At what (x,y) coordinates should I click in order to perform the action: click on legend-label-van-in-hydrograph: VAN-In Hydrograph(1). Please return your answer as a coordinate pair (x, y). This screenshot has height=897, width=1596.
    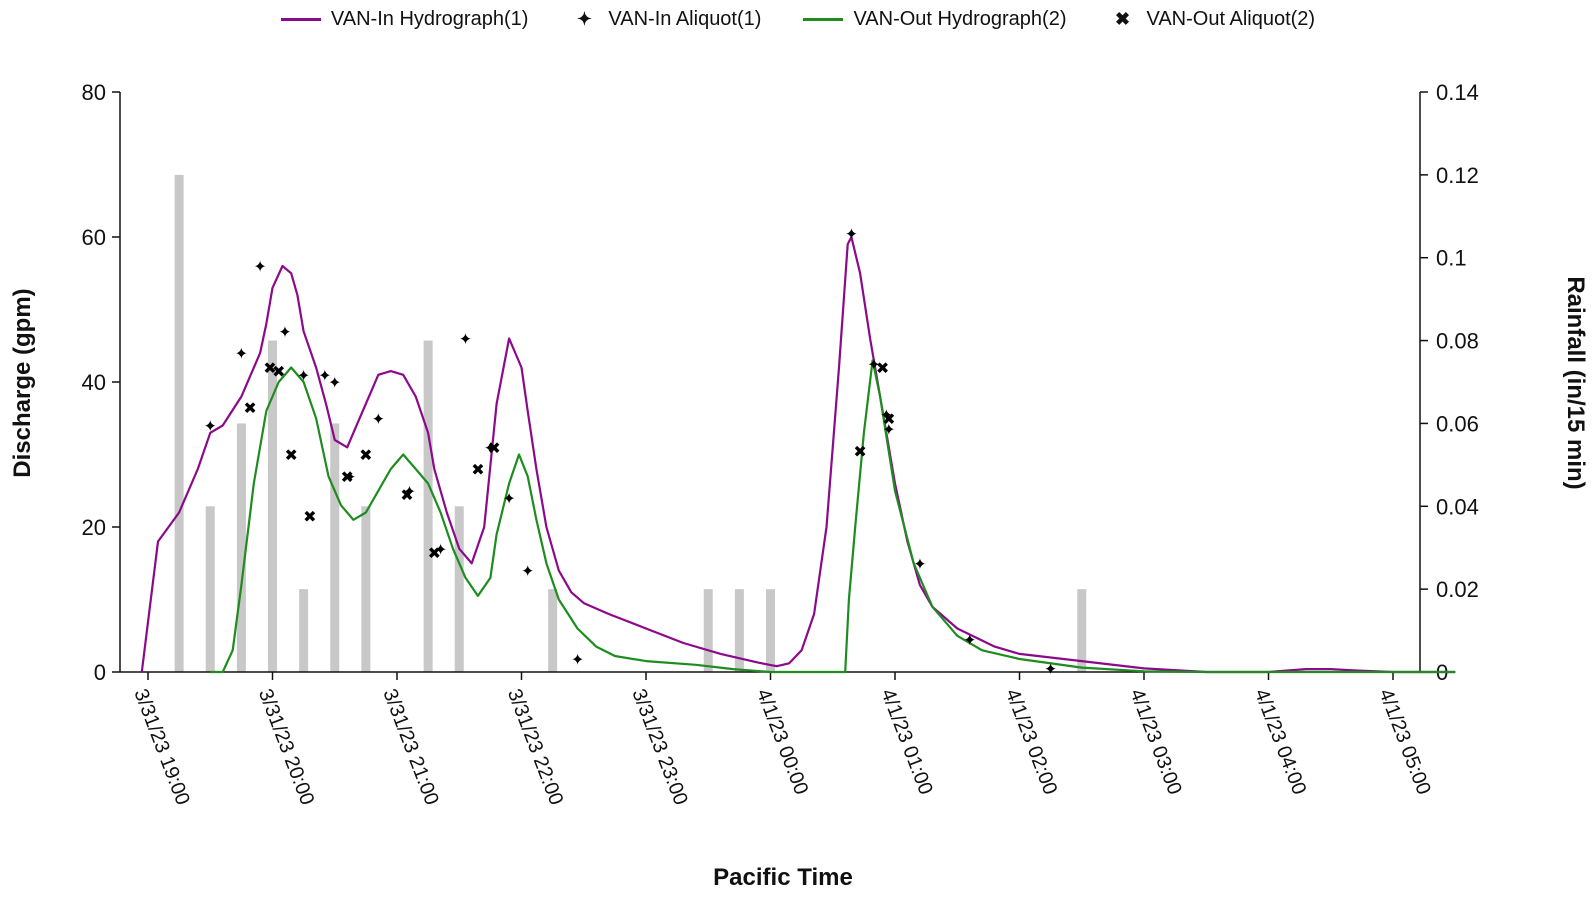
    Looking at the image, I should click on (429, 18).